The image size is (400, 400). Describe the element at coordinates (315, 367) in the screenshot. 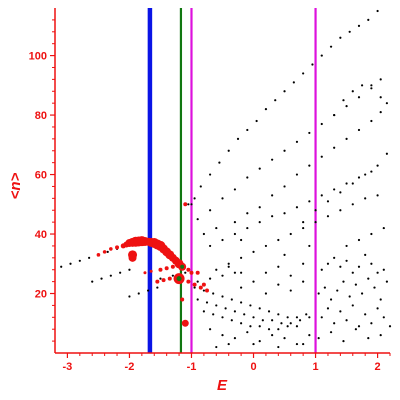

I see `x-tick-label-4: 1` at that location.